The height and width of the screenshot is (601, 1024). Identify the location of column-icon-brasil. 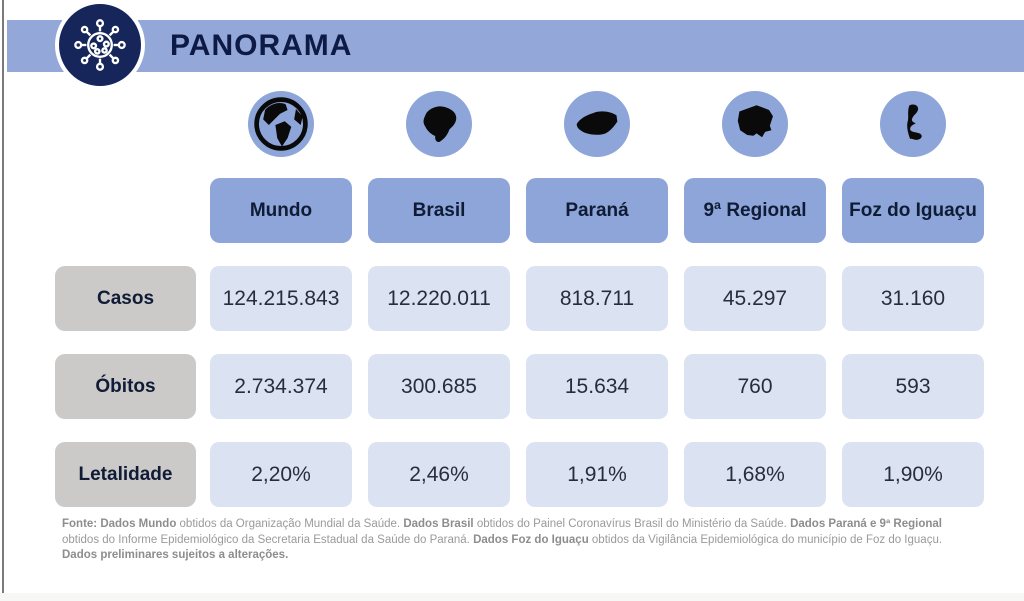
(439, 124).